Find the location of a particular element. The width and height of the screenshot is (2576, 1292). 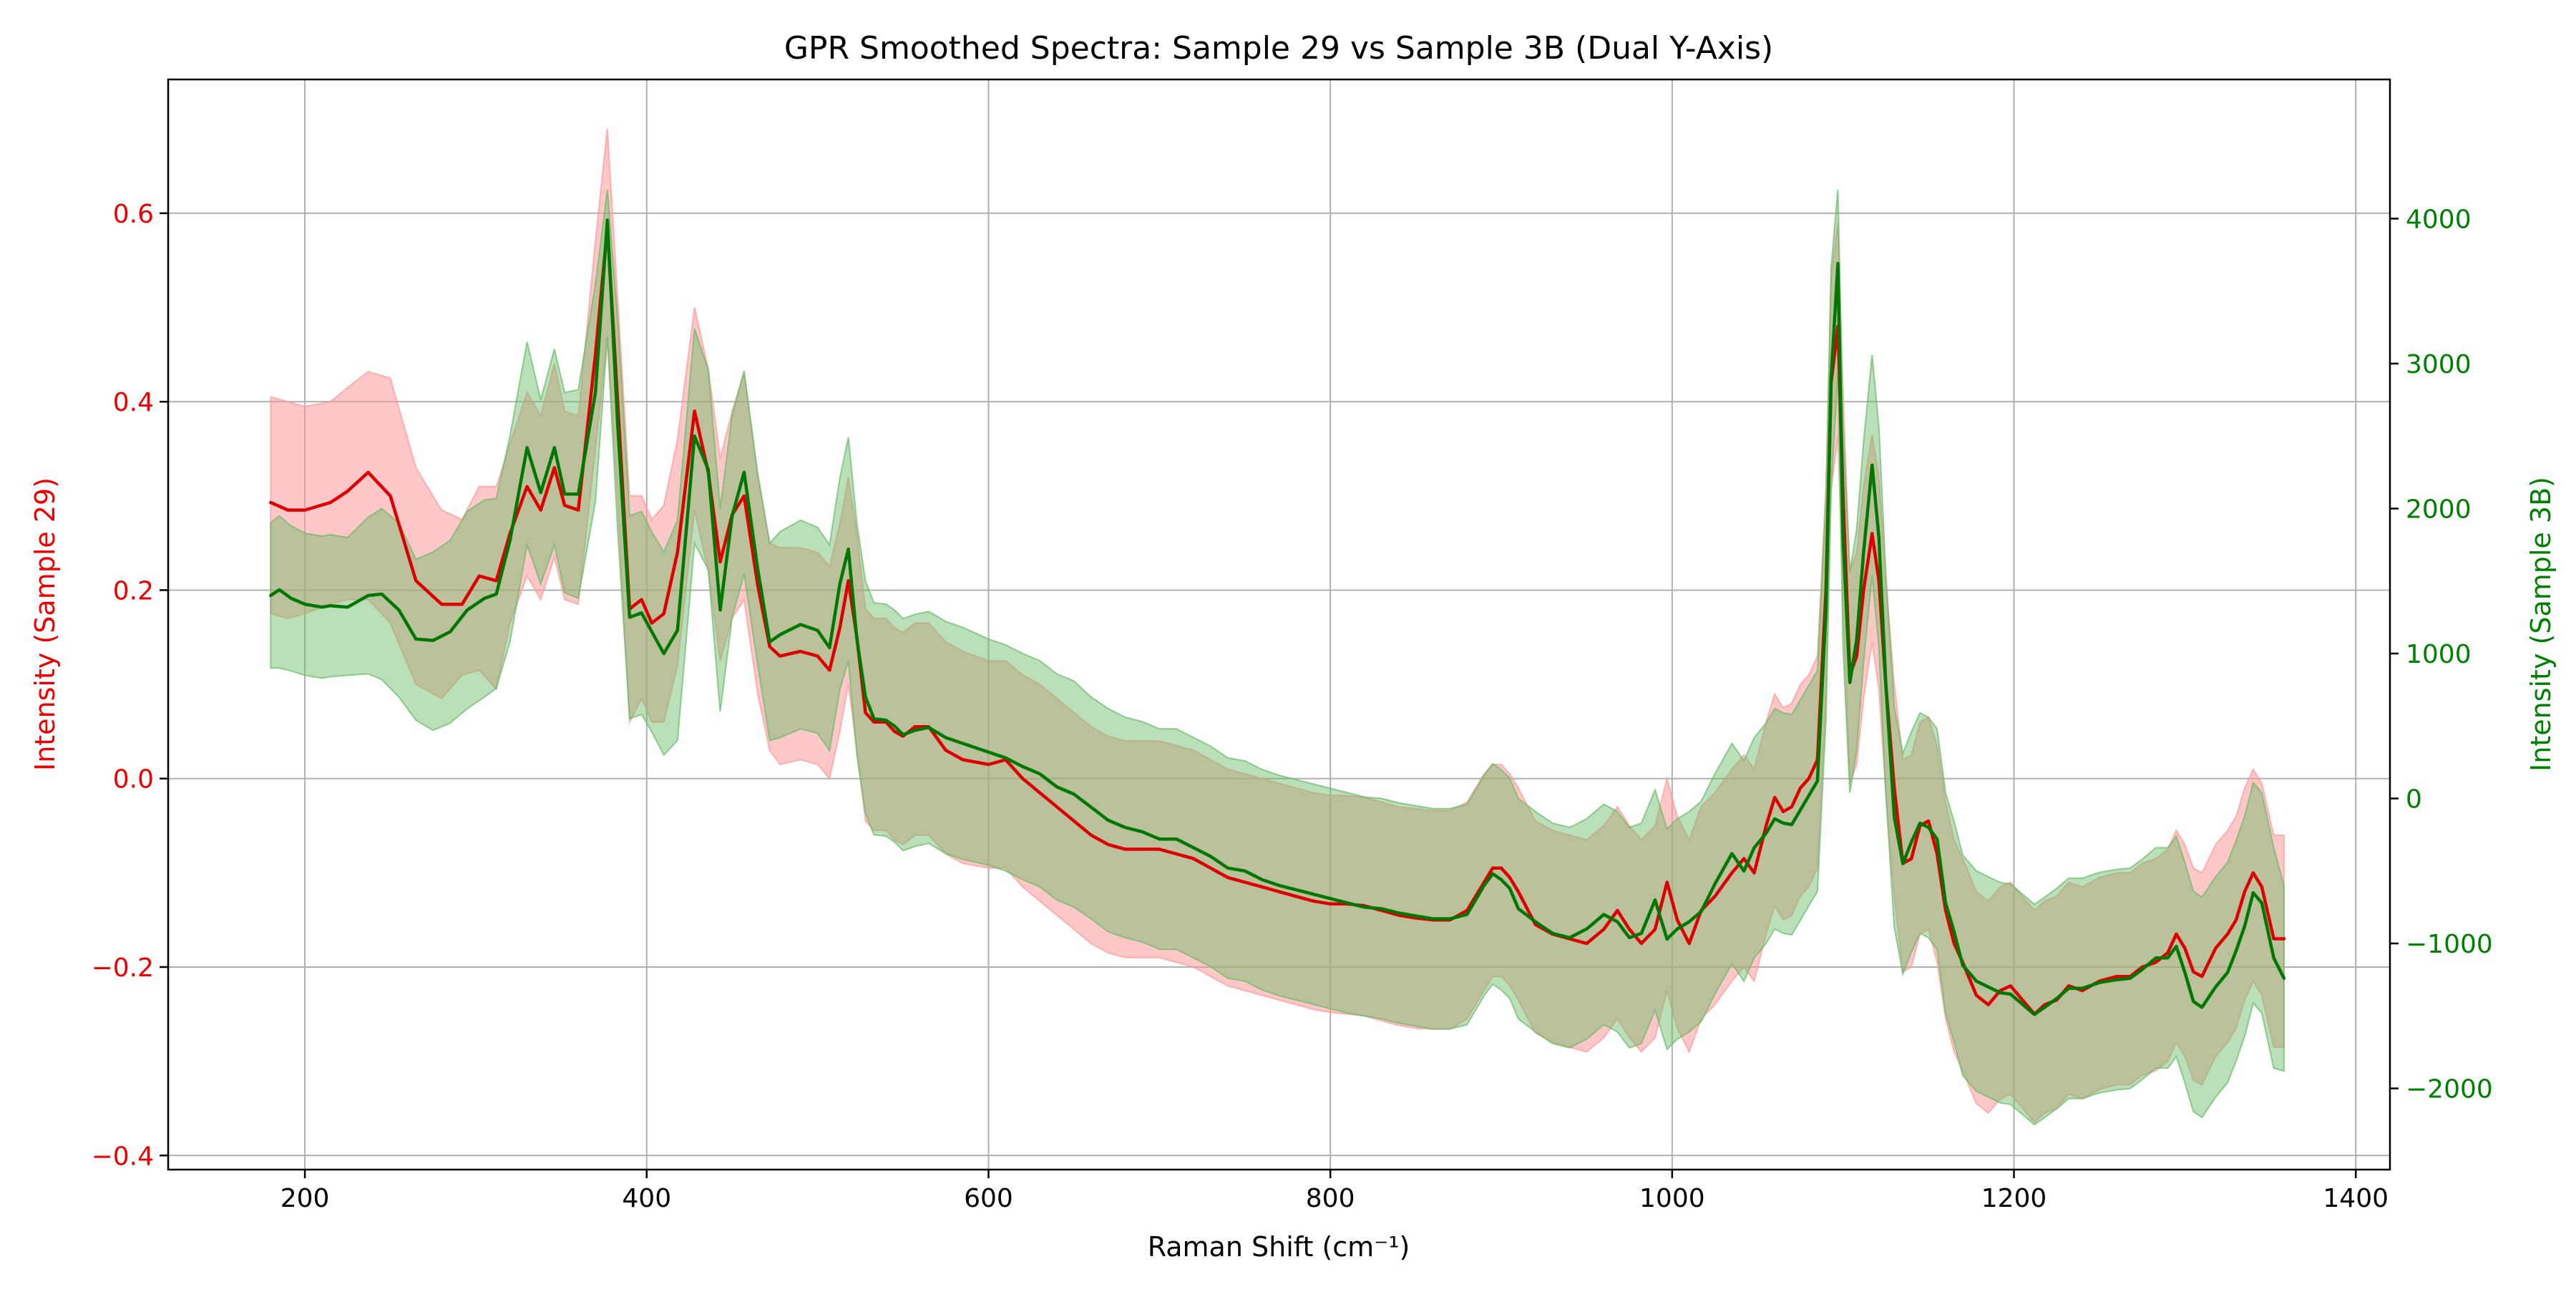

y-right-tick-label: 1000 is located at coordinates (2439, 654).